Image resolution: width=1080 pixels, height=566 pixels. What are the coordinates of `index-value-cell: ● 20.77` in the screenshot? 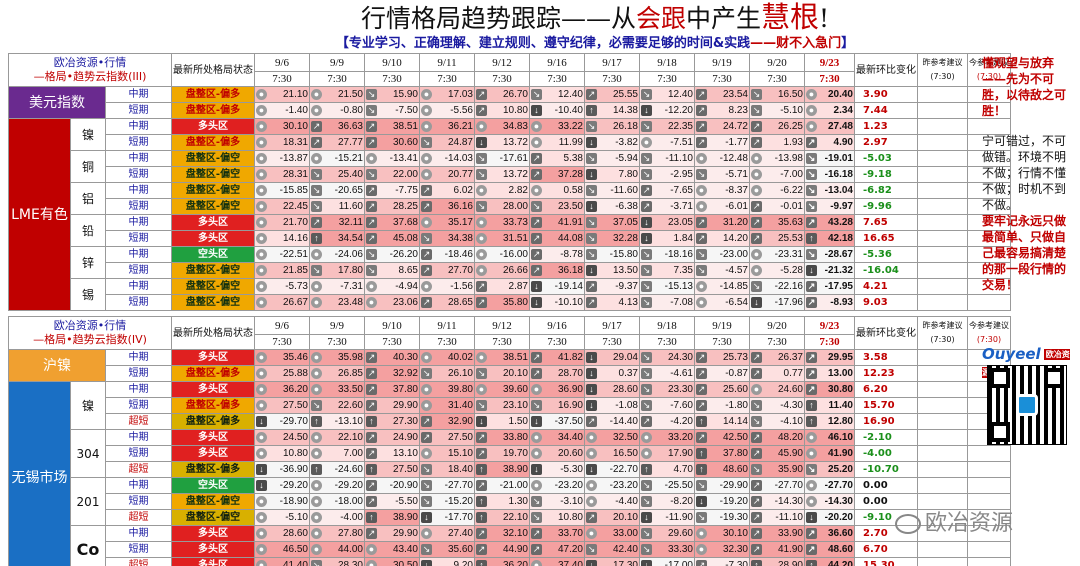 It's located at (447, 174).